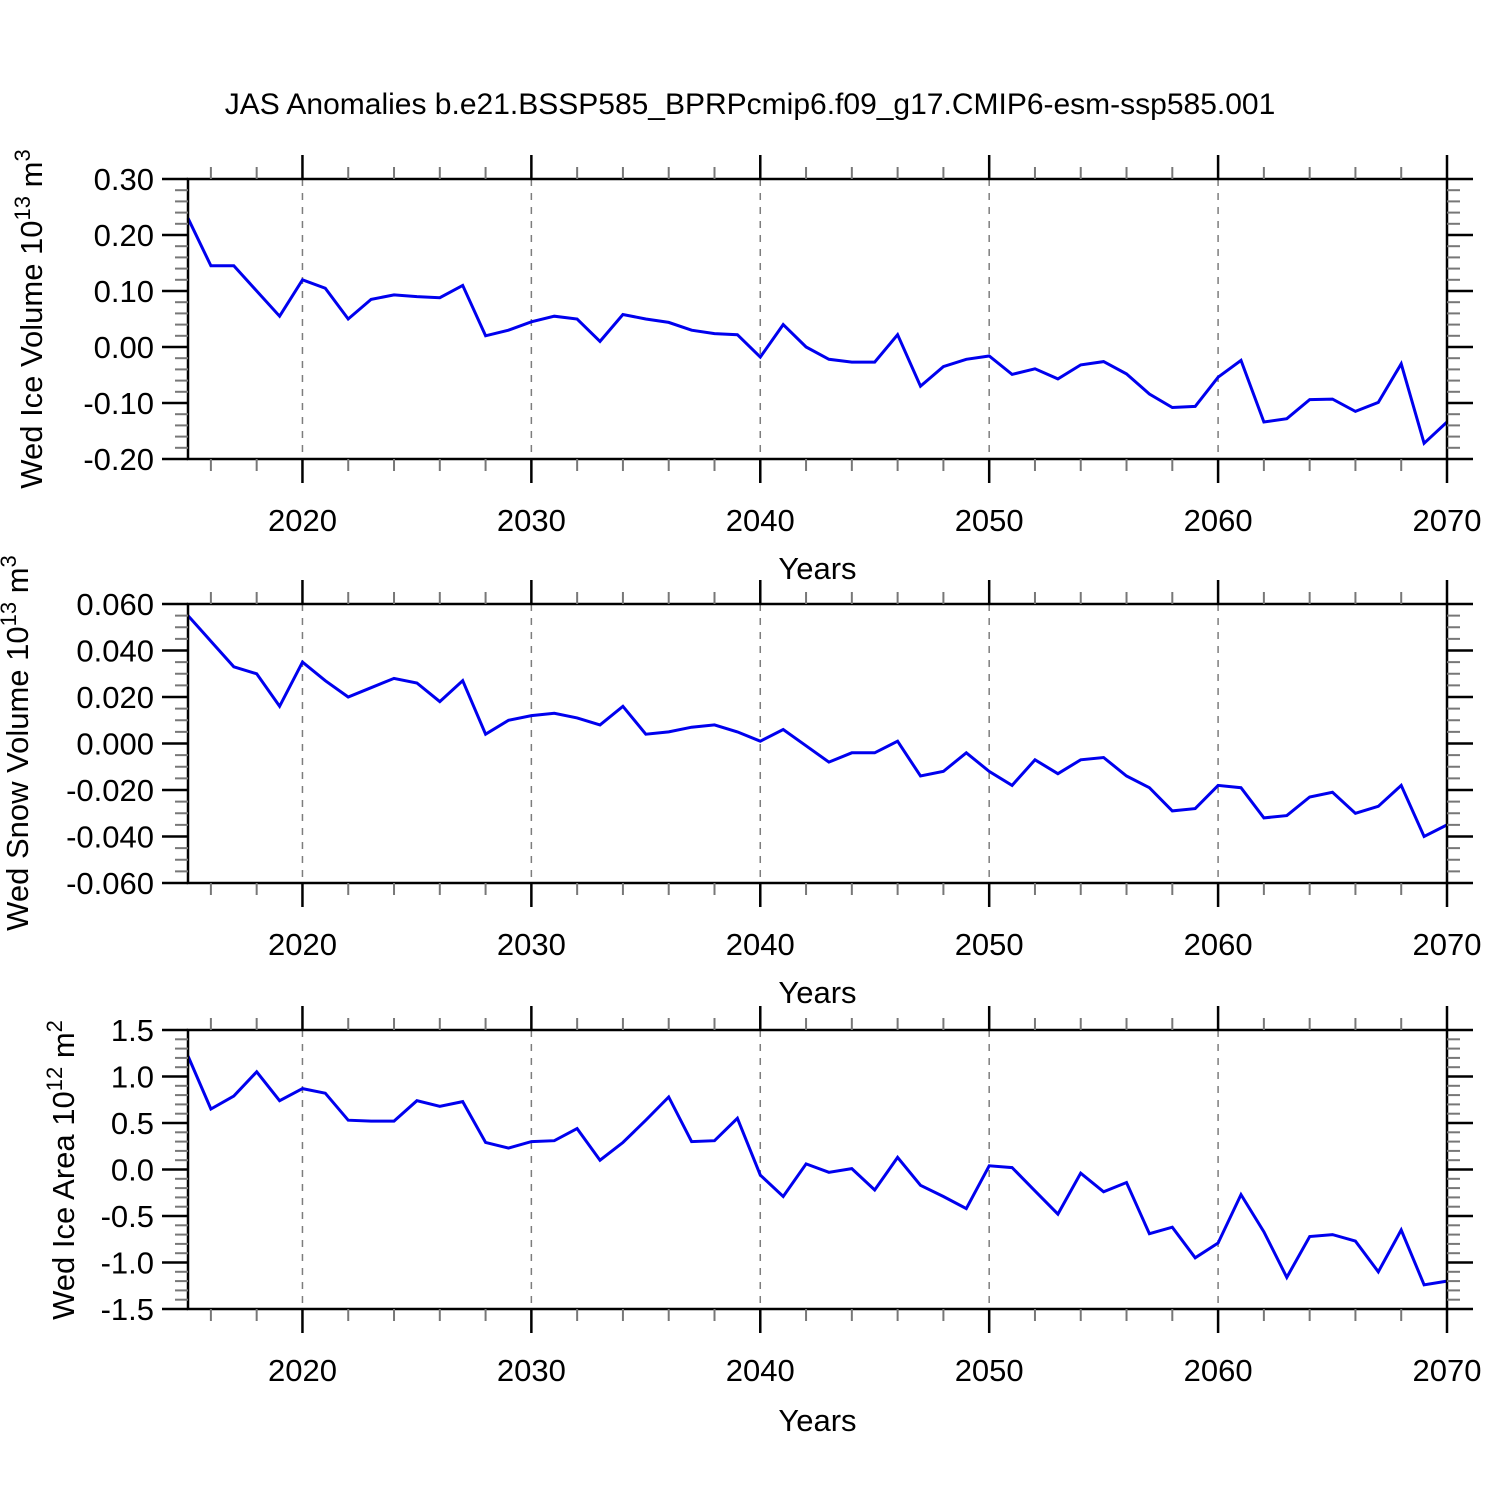 This screenshot has height=1500, width=1500. I want to click on ylabel-unit-exponent: 2, so click(54, 1026).